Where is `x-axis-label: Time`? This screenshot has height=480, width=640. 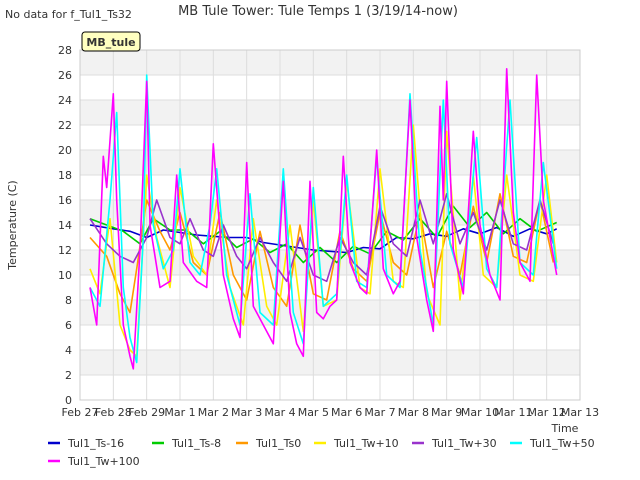
x-axis-label: Time is located at coordinates (565, 428).